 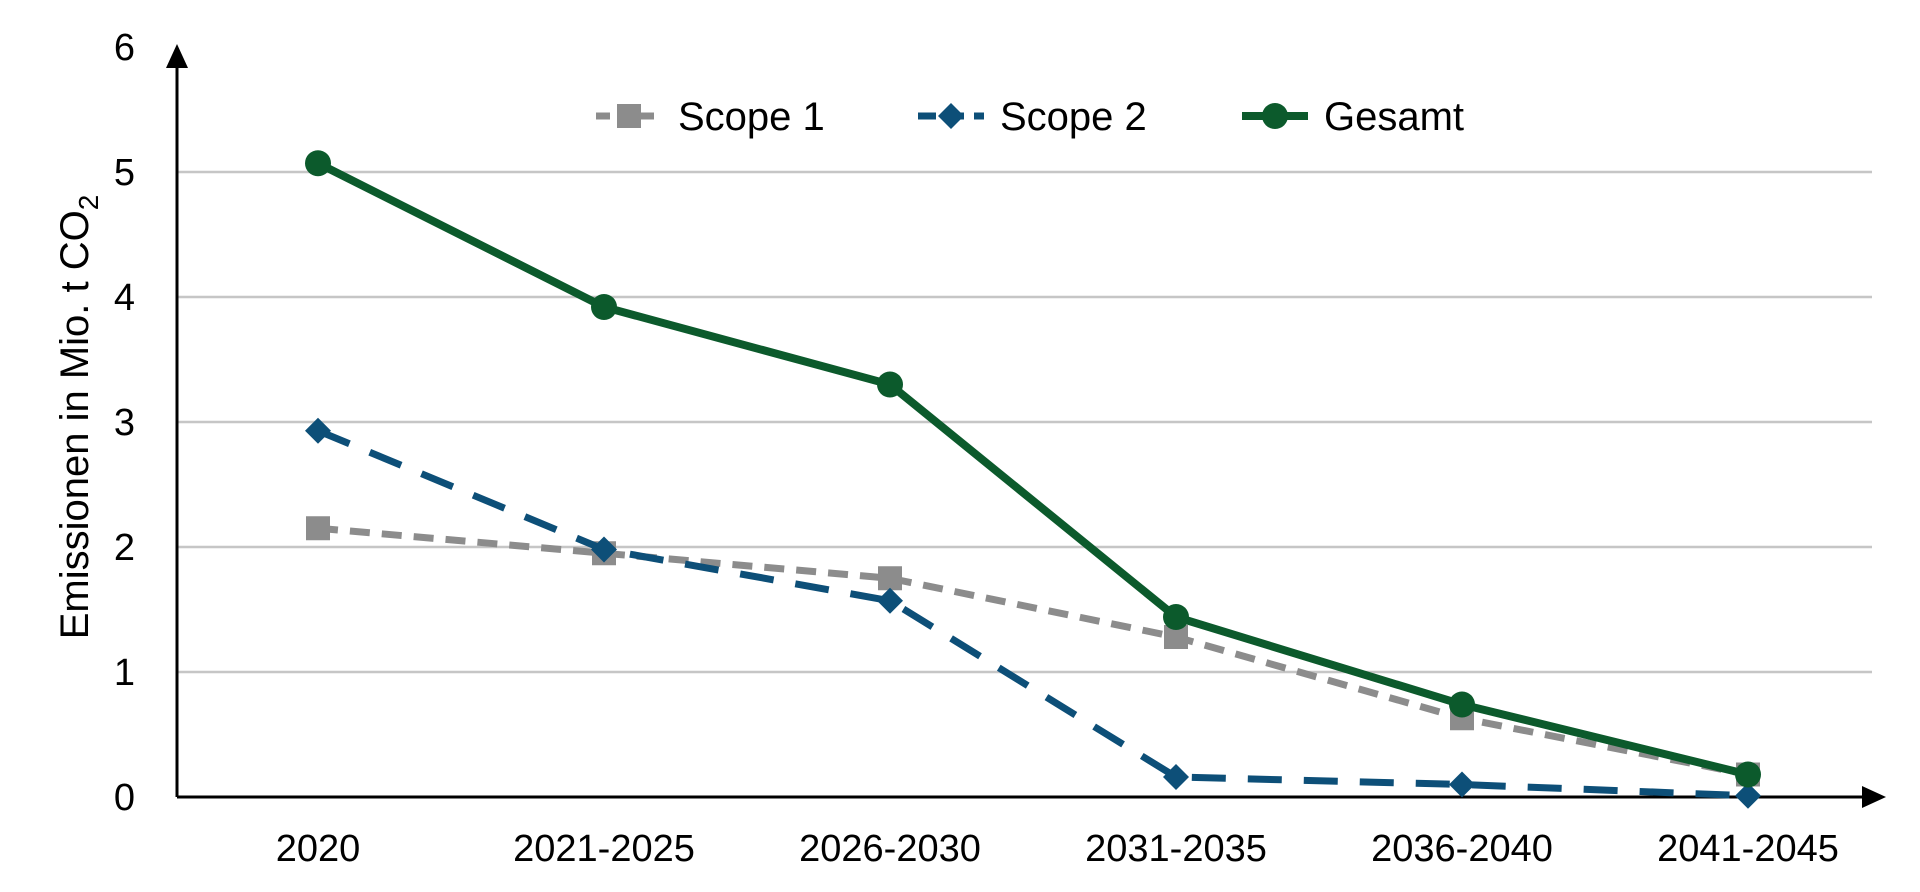 I want to click on legend-label: Gesamt, so click(x=1394, y=117).